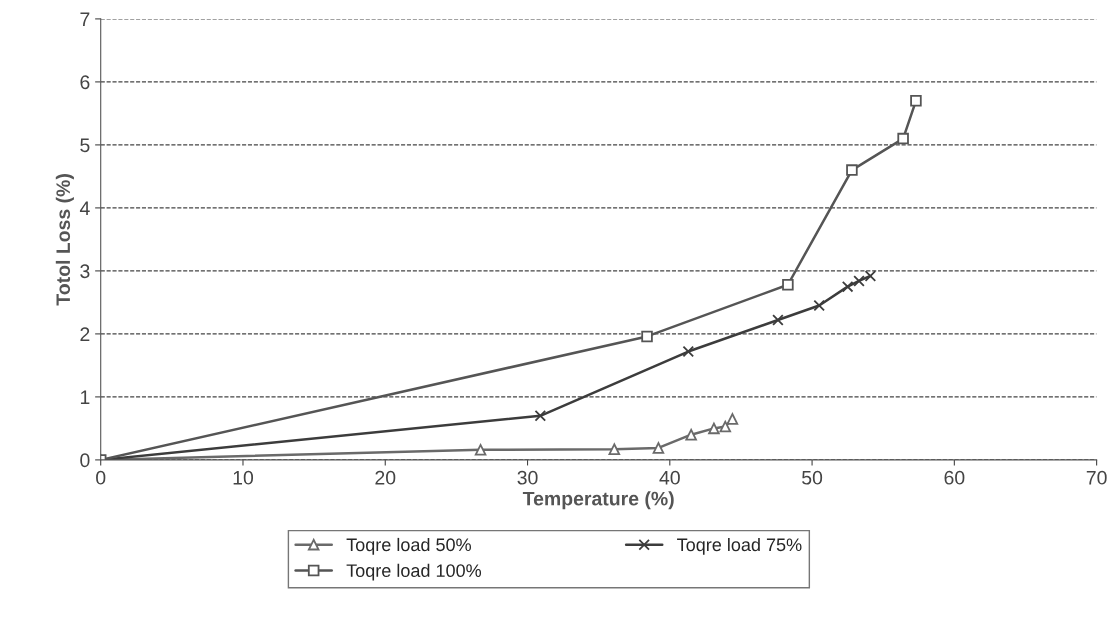  I want to click on x-tick-label: 70, so click(1096, 477).